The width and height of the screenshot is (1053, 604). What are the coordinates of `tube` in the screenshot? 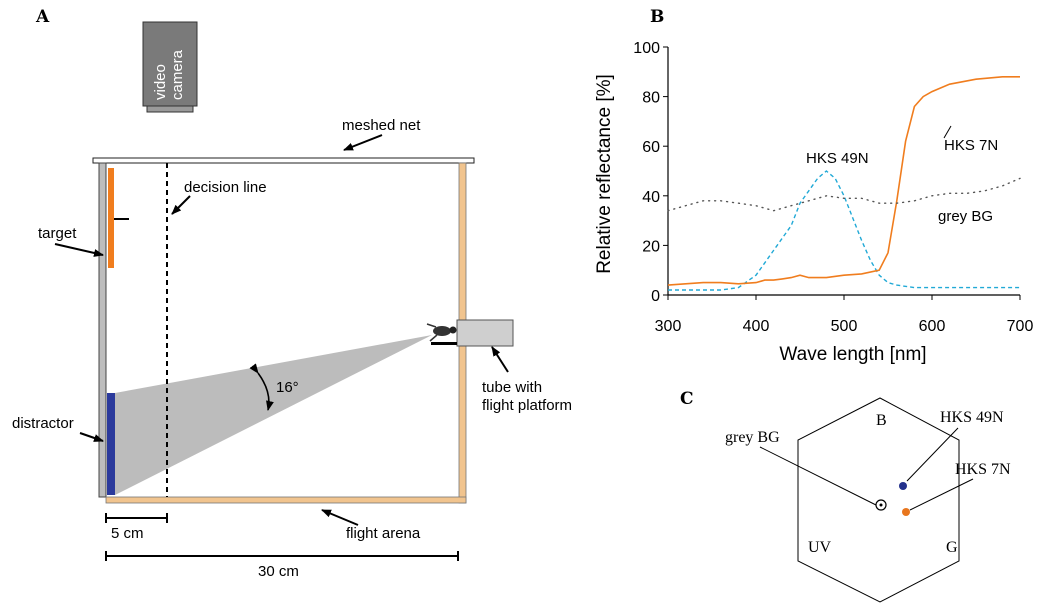 It's located at (485, 333).